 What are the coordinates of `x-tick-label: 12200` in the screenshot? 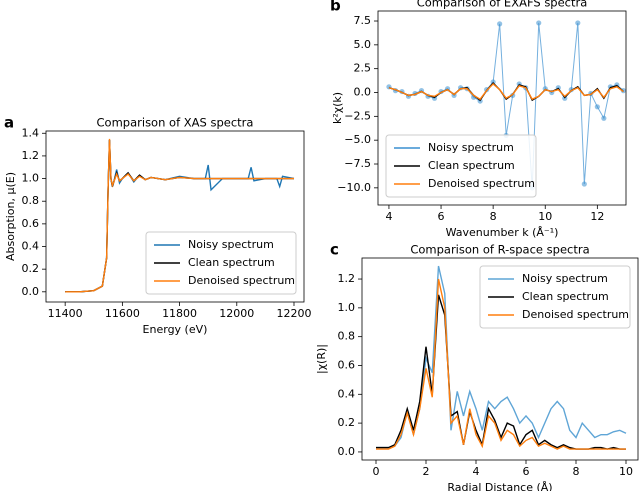 It's located at (293, 313).